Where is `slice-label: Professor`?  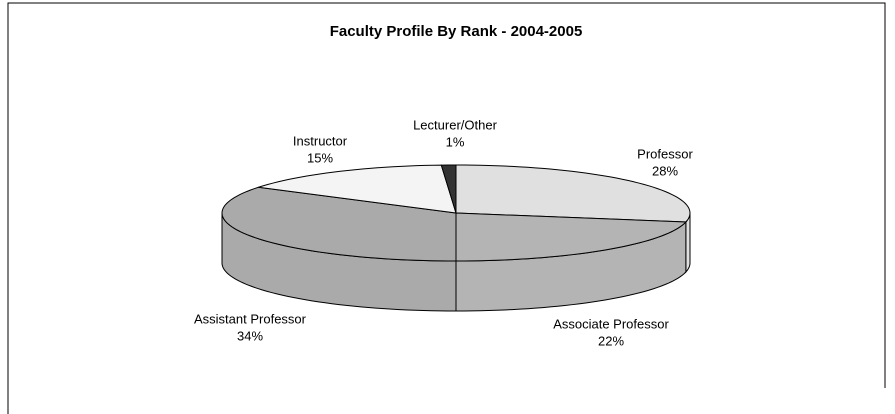
slice-label: Professor is located at coordinates (665, 153).